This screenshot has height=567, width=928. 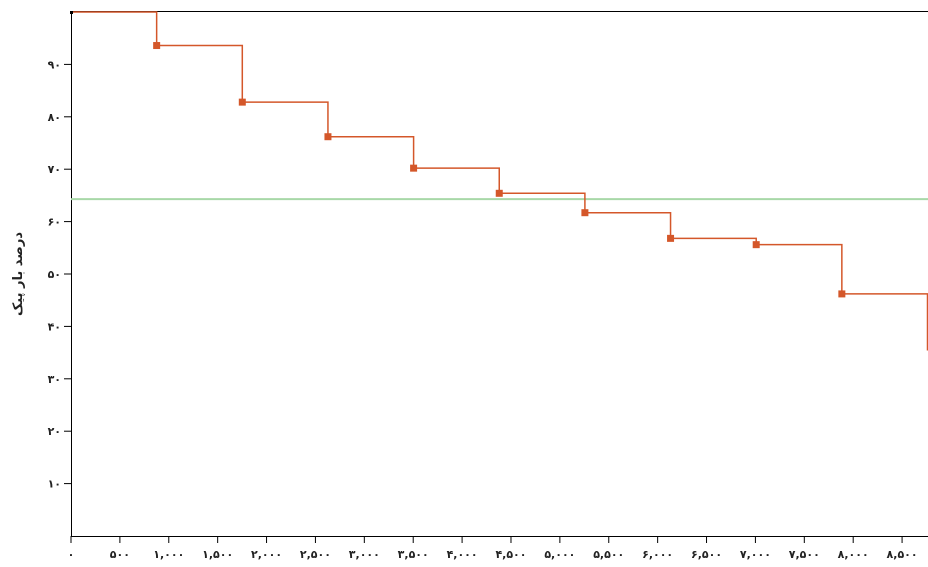 I want to click on x-tick-label: ۲,۵۰۰, so click(x=315, y=554).